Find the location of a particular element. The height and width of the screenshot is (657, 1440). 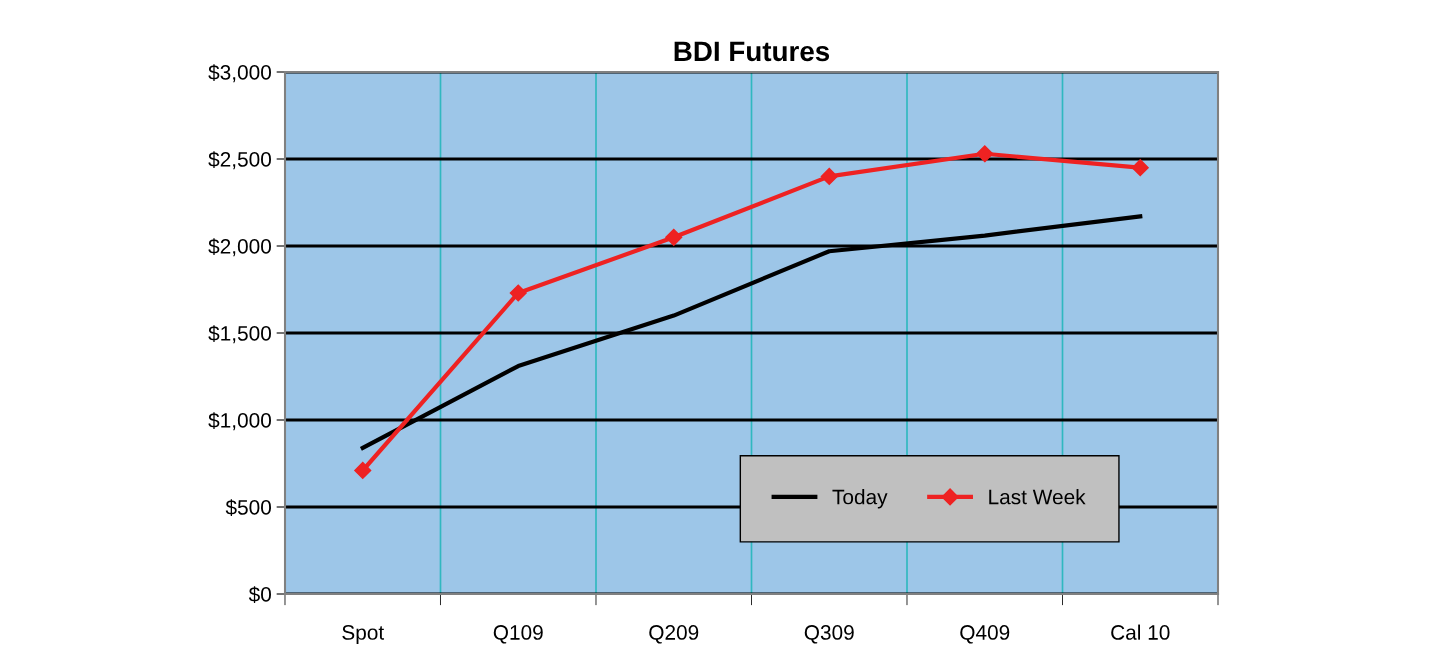

chart-title: BDI Futures is located at coordinates (752, 51).